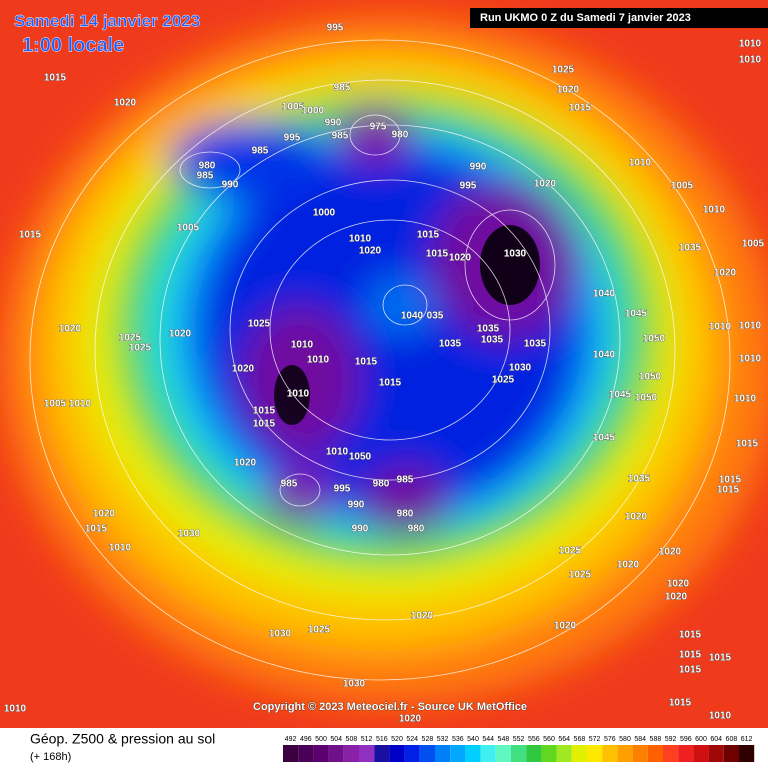 The image size is (768, 768). What do you see at coordinates (549, 739) in the screenshot?
I see `scale-label: 560` at bounding box center [549, 739].